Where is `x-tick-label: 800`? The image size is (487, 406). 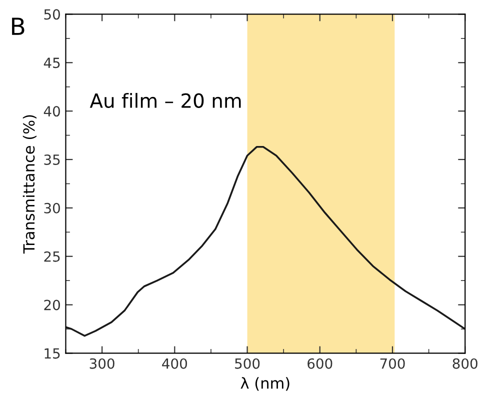
x-tick-label: 800 is located at coordinates (465, 363).